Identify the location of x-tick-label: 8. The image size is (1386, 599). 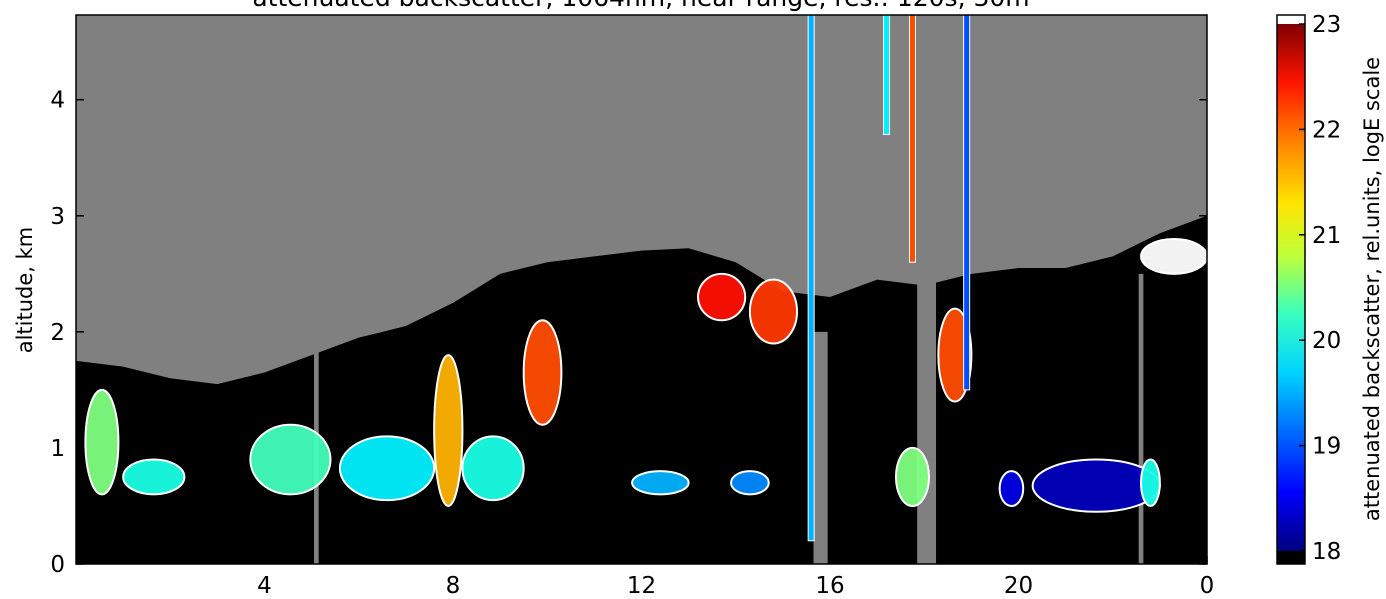
(453, 586).